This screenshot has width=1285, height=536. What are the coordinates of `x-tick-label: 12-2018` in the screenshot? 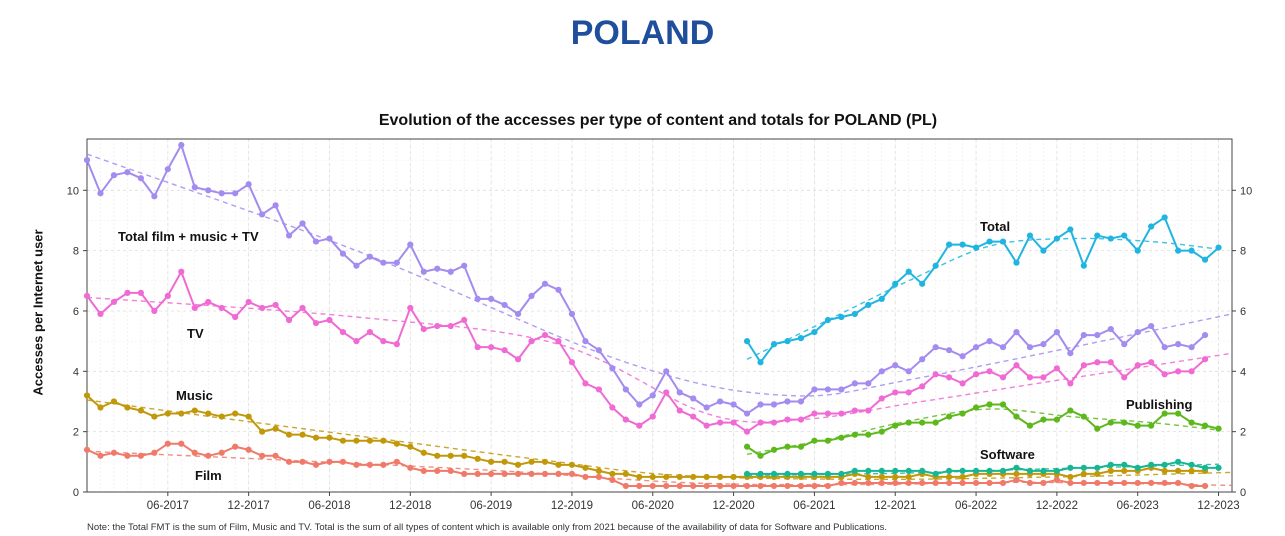 It's located at (410, 506).